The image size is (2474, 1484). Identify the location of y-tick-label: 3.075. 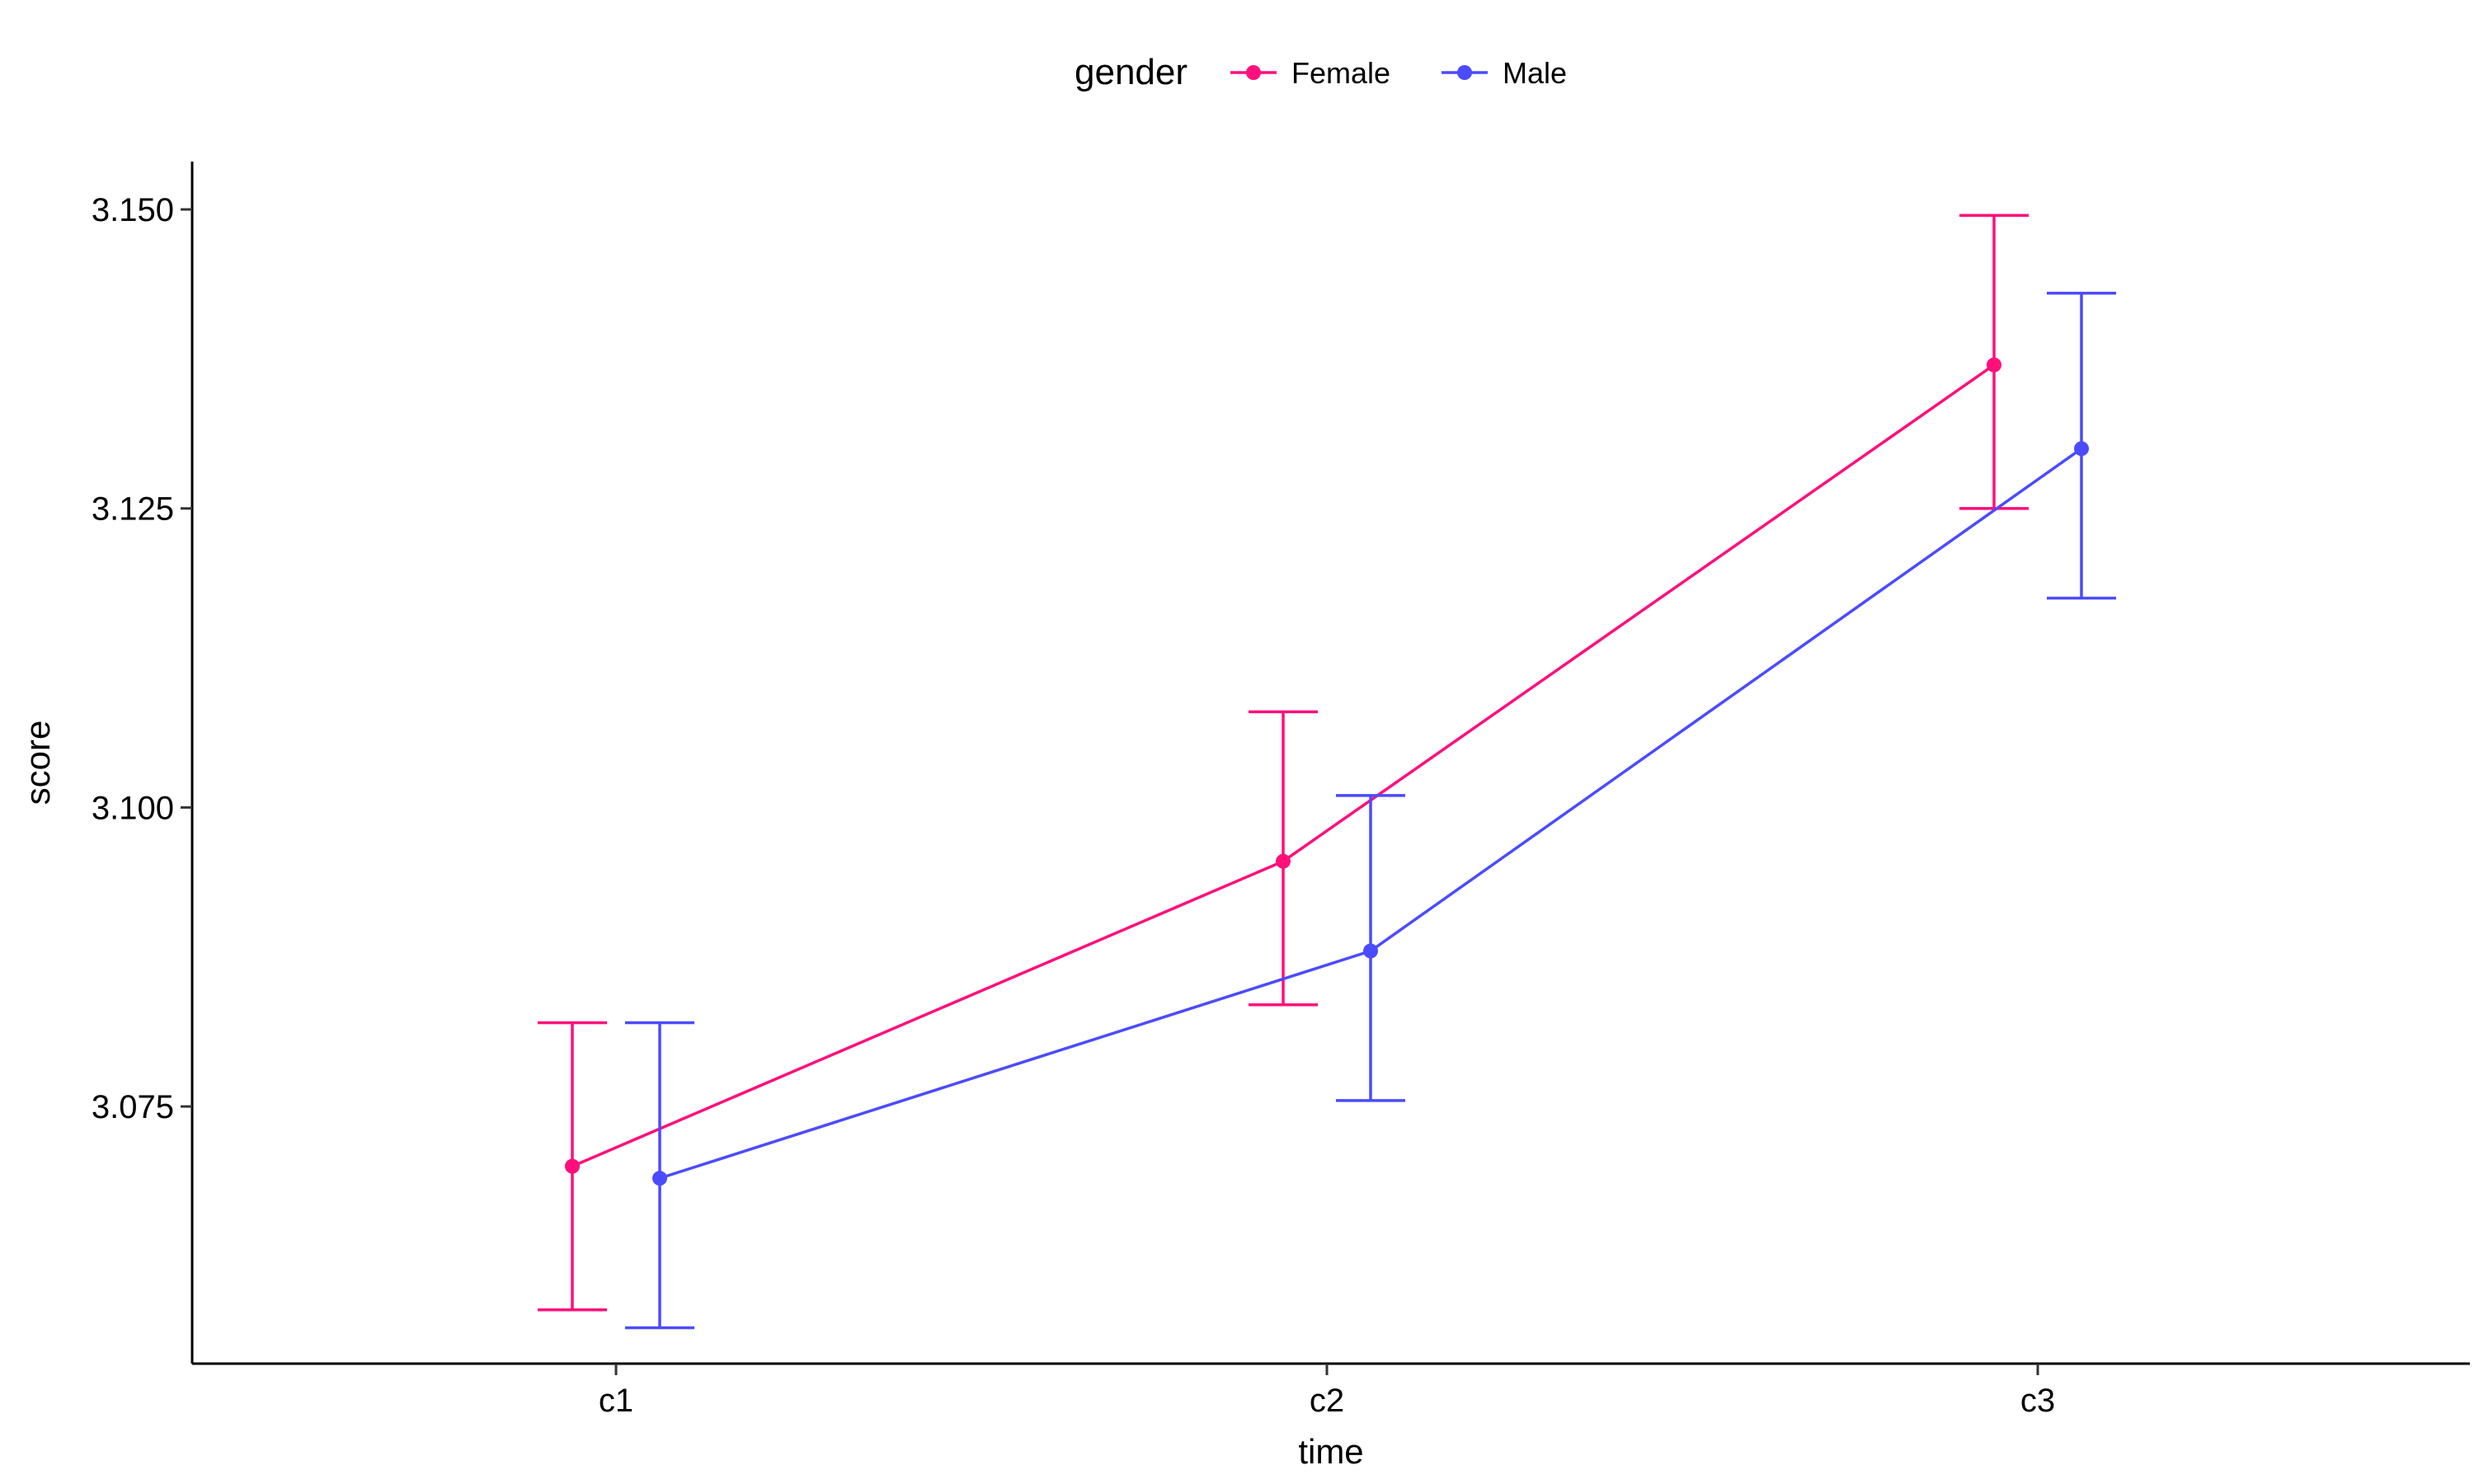
(133, 1107).